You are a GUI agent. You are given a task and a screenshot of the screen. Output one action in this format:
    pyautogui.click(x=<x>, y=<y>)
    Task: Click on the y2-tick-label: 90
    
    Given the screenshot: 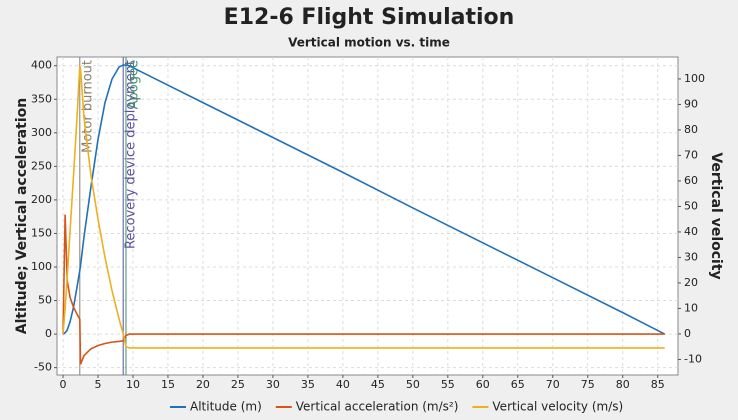 What is the action you would take?
    pyautogui.click(x=691, y=103)
    